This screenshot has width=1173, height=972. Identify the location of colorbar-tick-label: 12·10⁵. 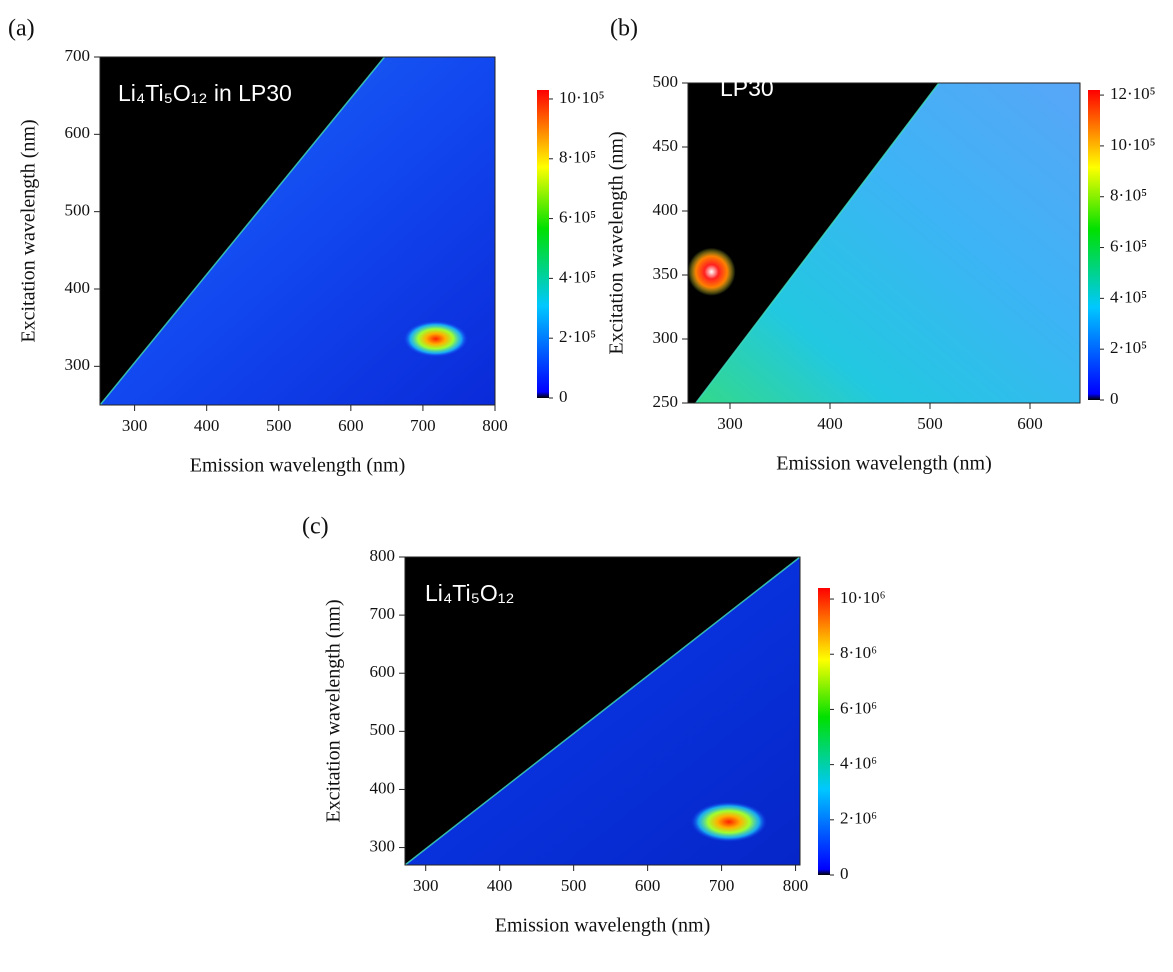
(1133, 93).